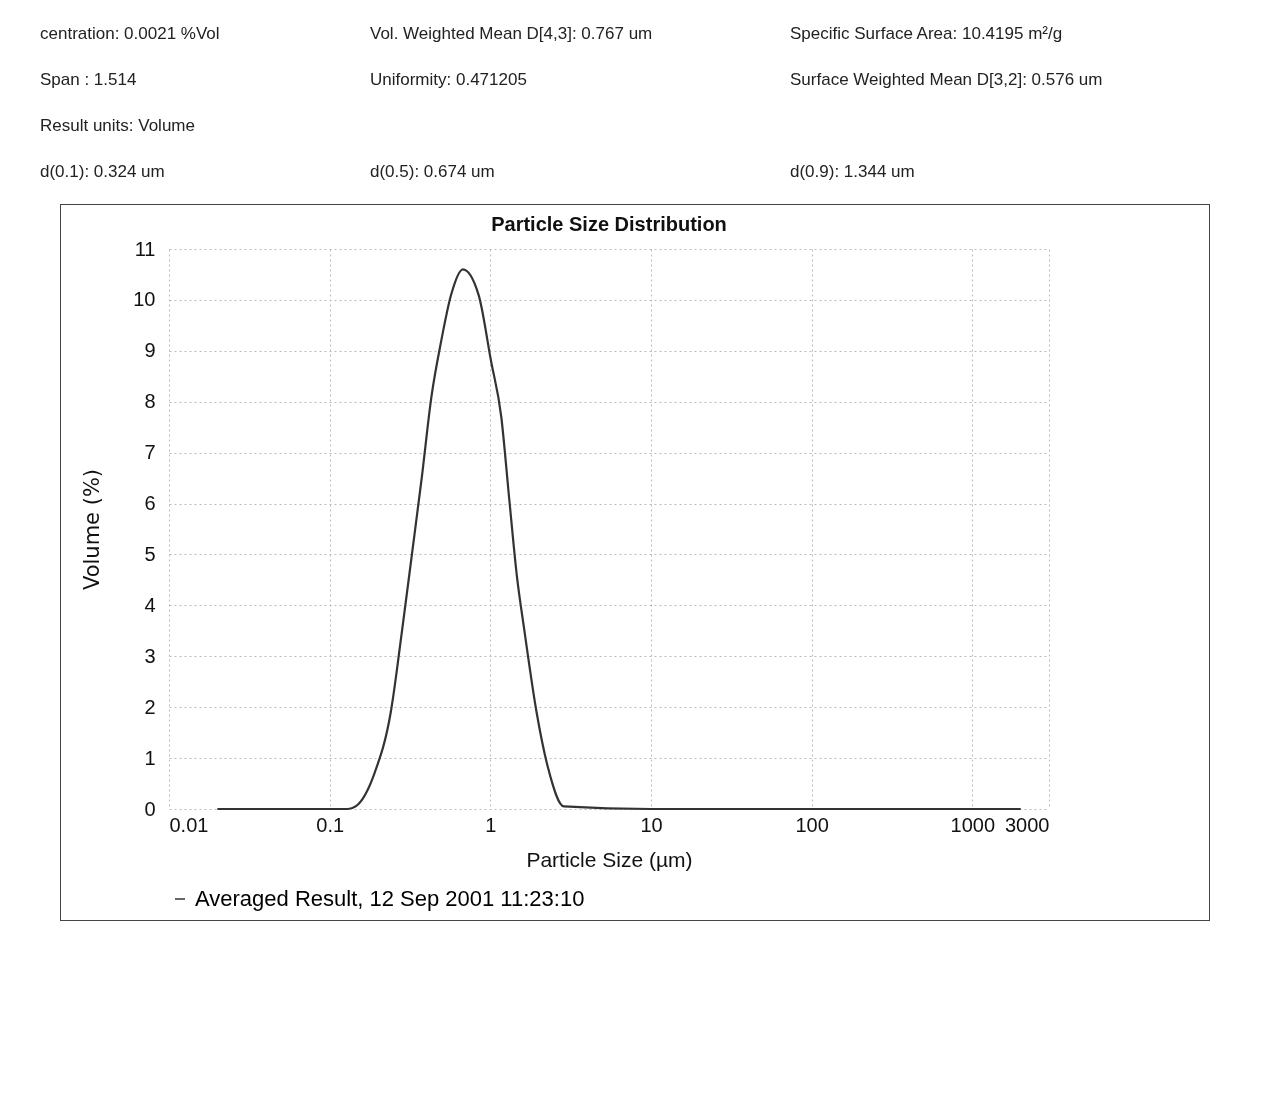 Image resolution: width=1280 pixels, height=1111 pixels. I want to click on chart-title: Particle Size Distribution, so click(609, 224).